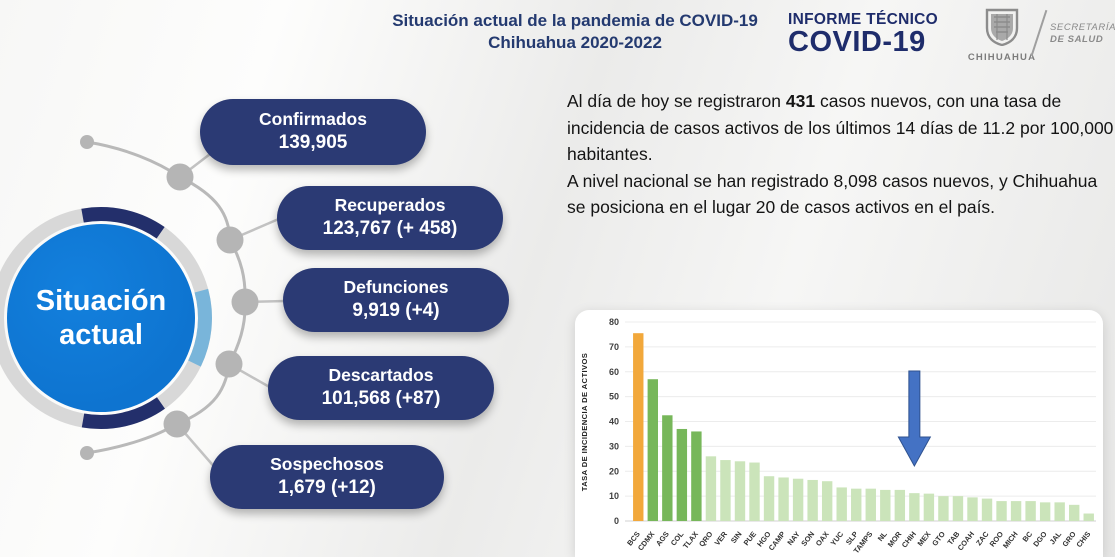 This screenshot has height=557, width=1115. What do you see at coordinates (313, 119) in the screenshot?
I see `stat-label: Confirmados` at bounding box center [313, 119].